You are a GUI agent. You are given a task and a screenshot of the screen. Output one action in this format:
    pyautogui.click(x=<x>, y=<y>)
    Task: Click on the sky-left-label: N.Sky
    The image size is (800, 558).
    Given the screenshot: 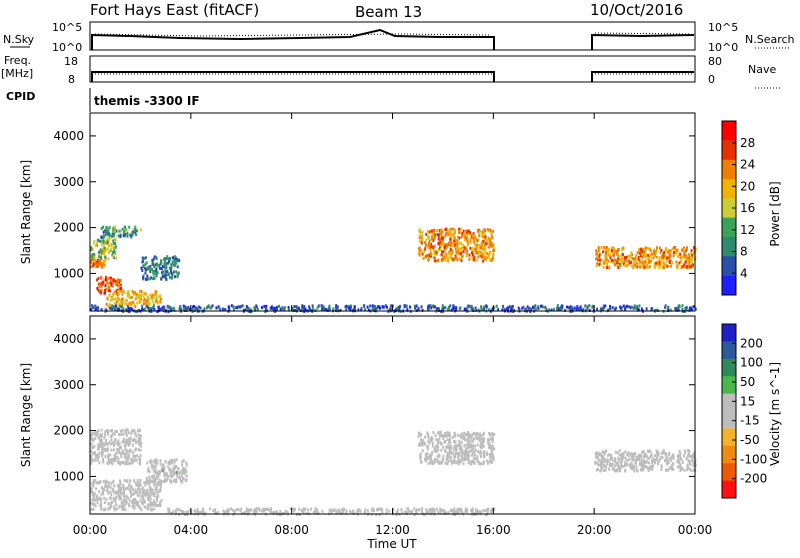 What is the action you would take?
    pyautogui.click(x=19, y=39)
    